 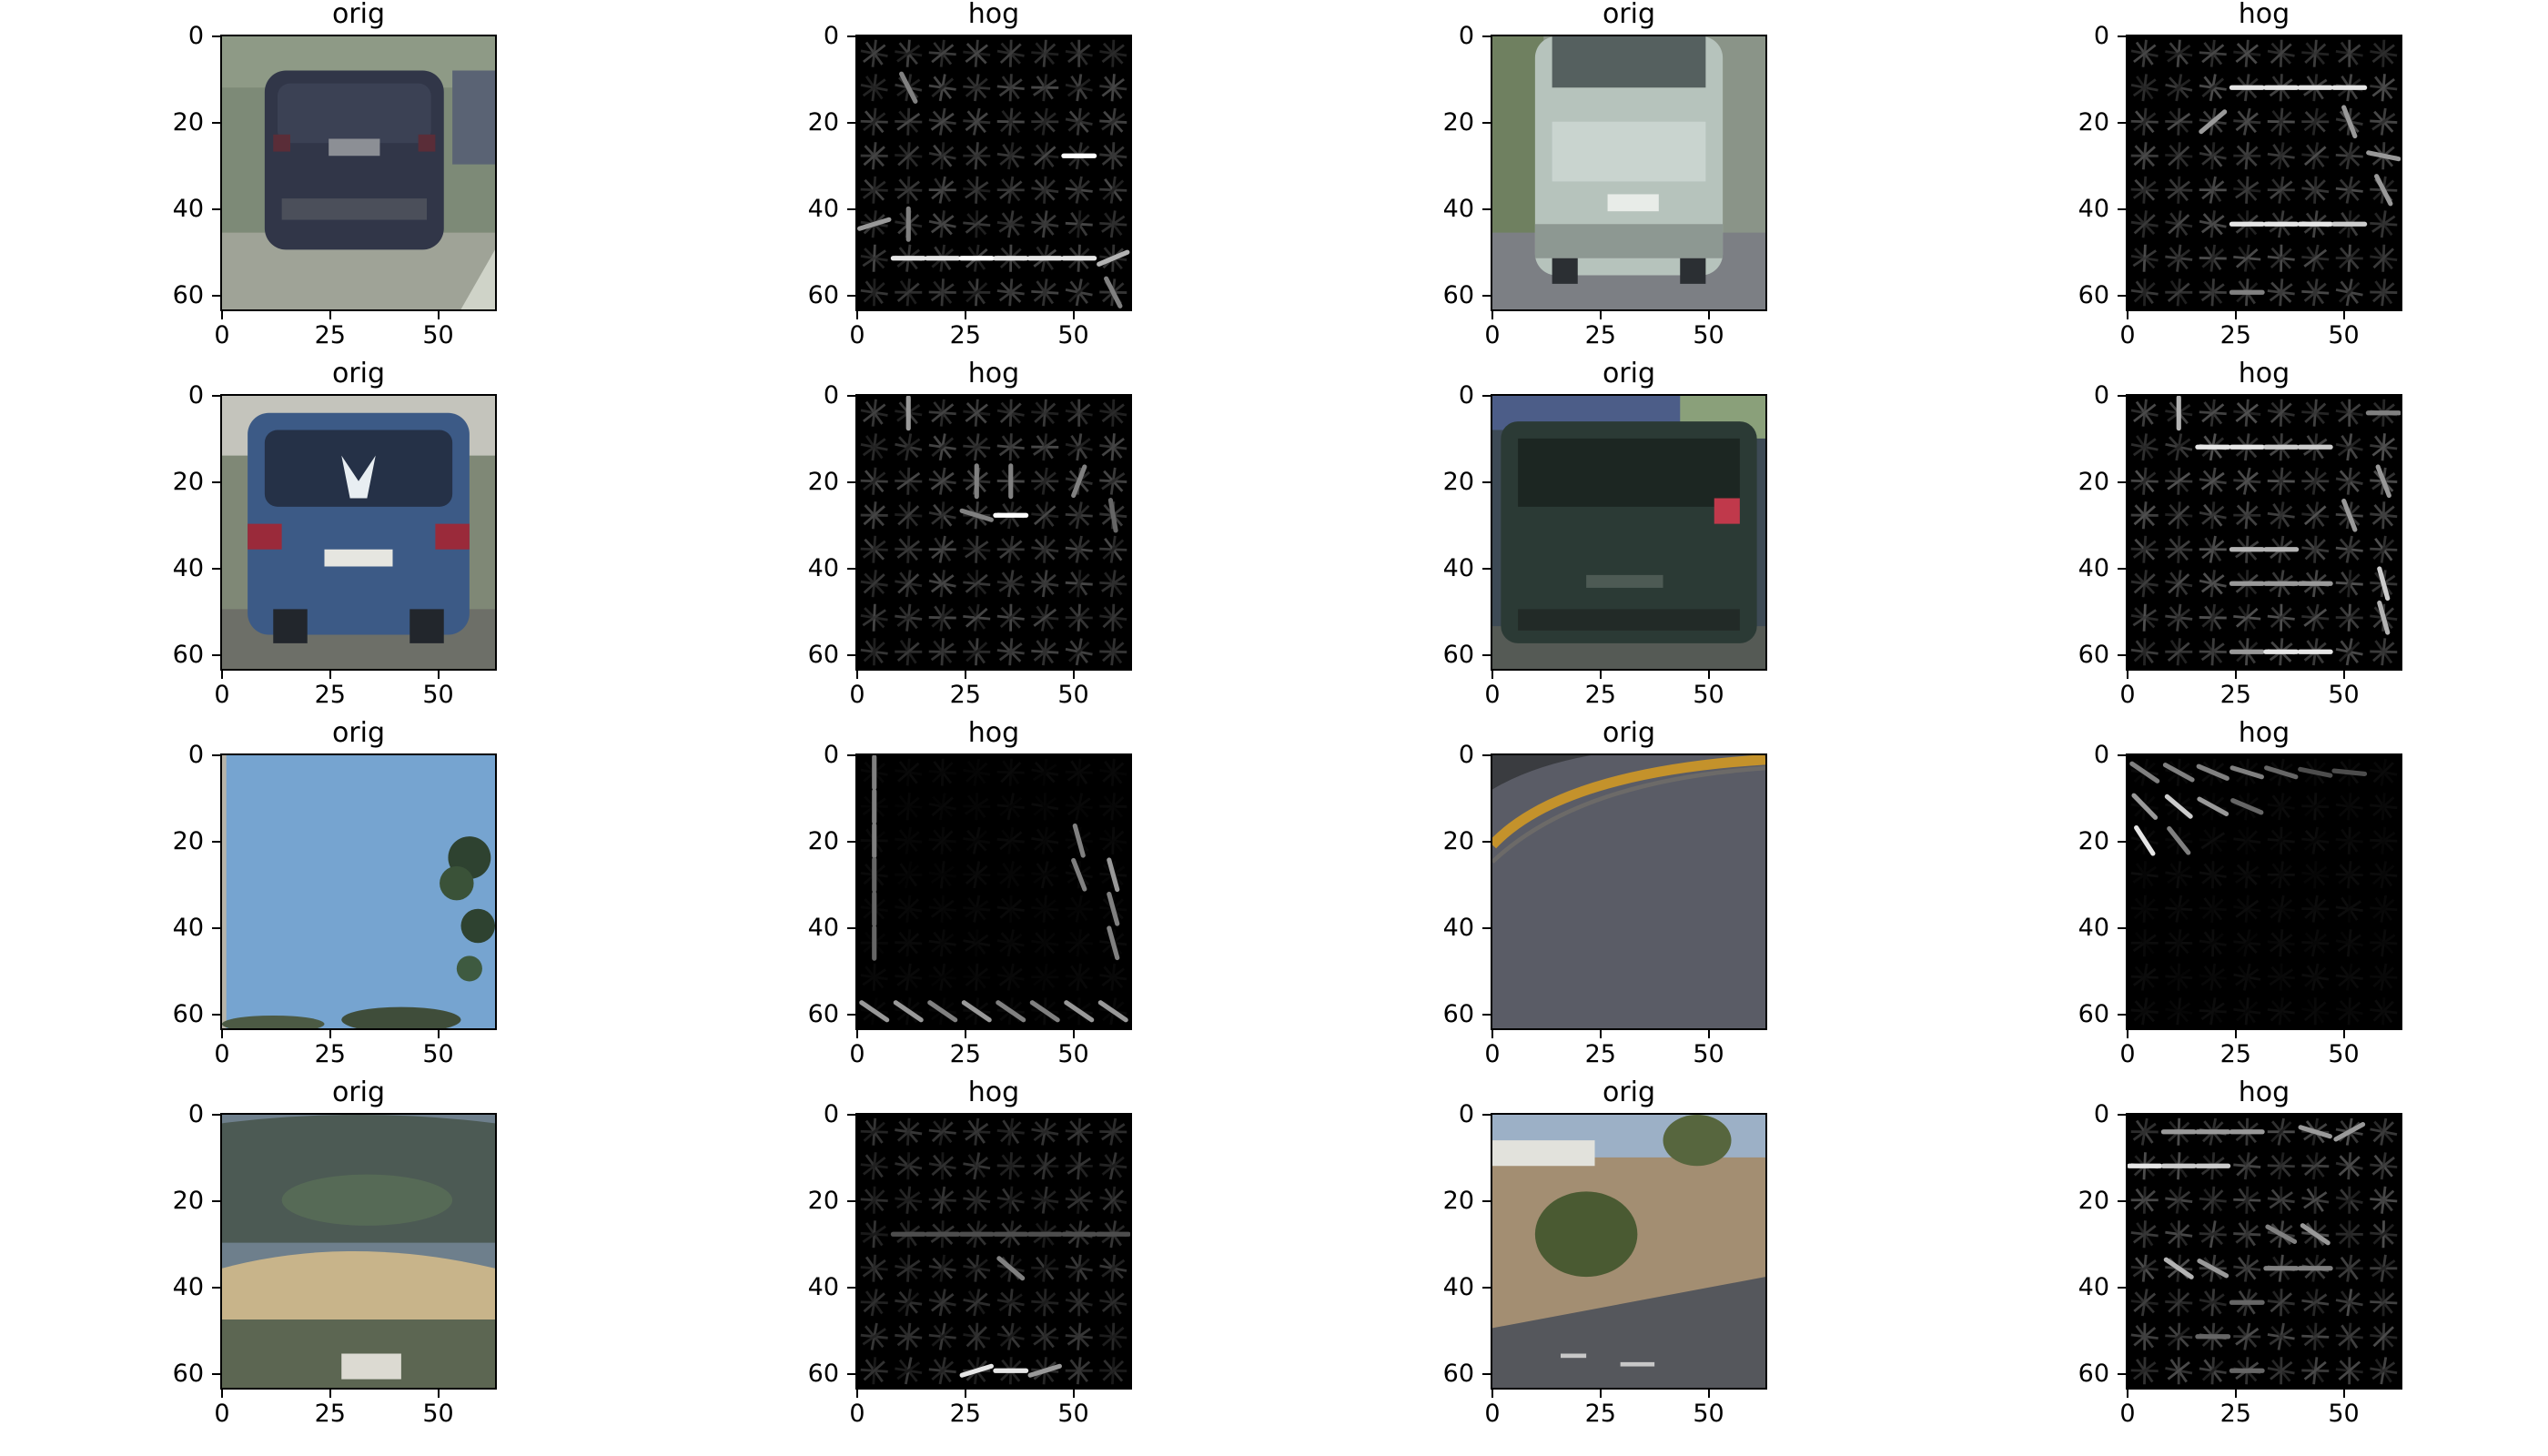 I want to click on hog-panel-16: hog 0 20 40 60 0 25 50, so click(x=2240, y=1258).